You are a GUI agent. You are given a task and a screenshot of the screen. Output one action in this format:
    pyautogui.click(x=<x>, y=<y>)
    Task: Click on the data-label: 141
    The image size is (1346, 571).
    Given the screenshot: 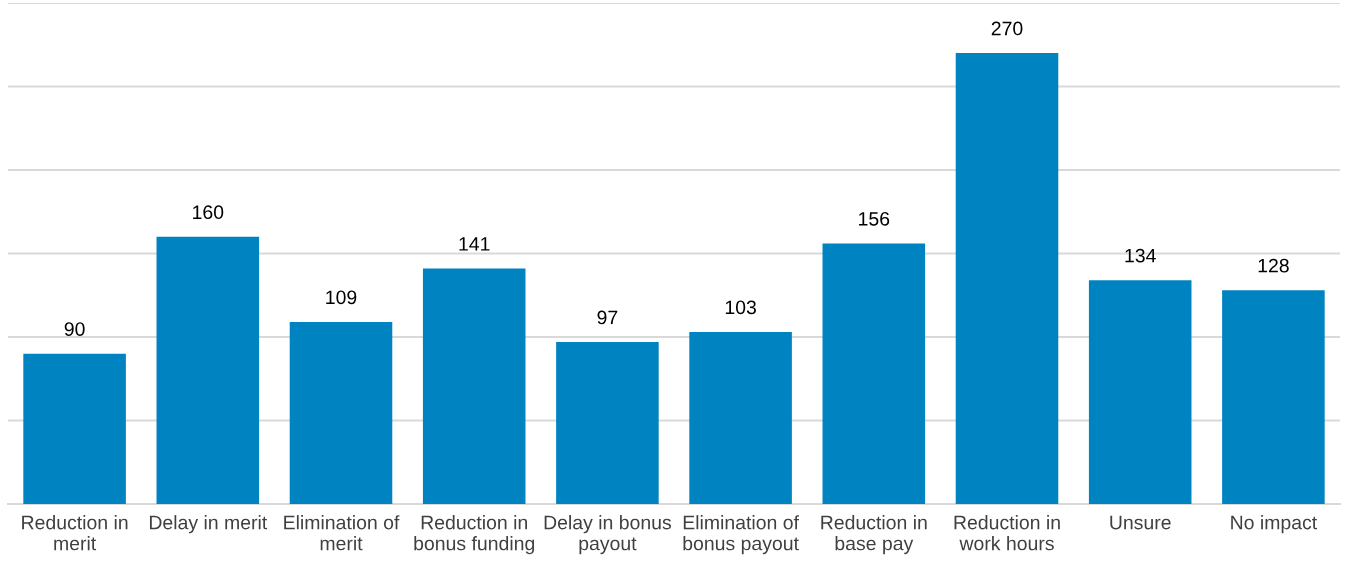 What is the action you would take?
    pyautogui.click(x=474, y=244)
    